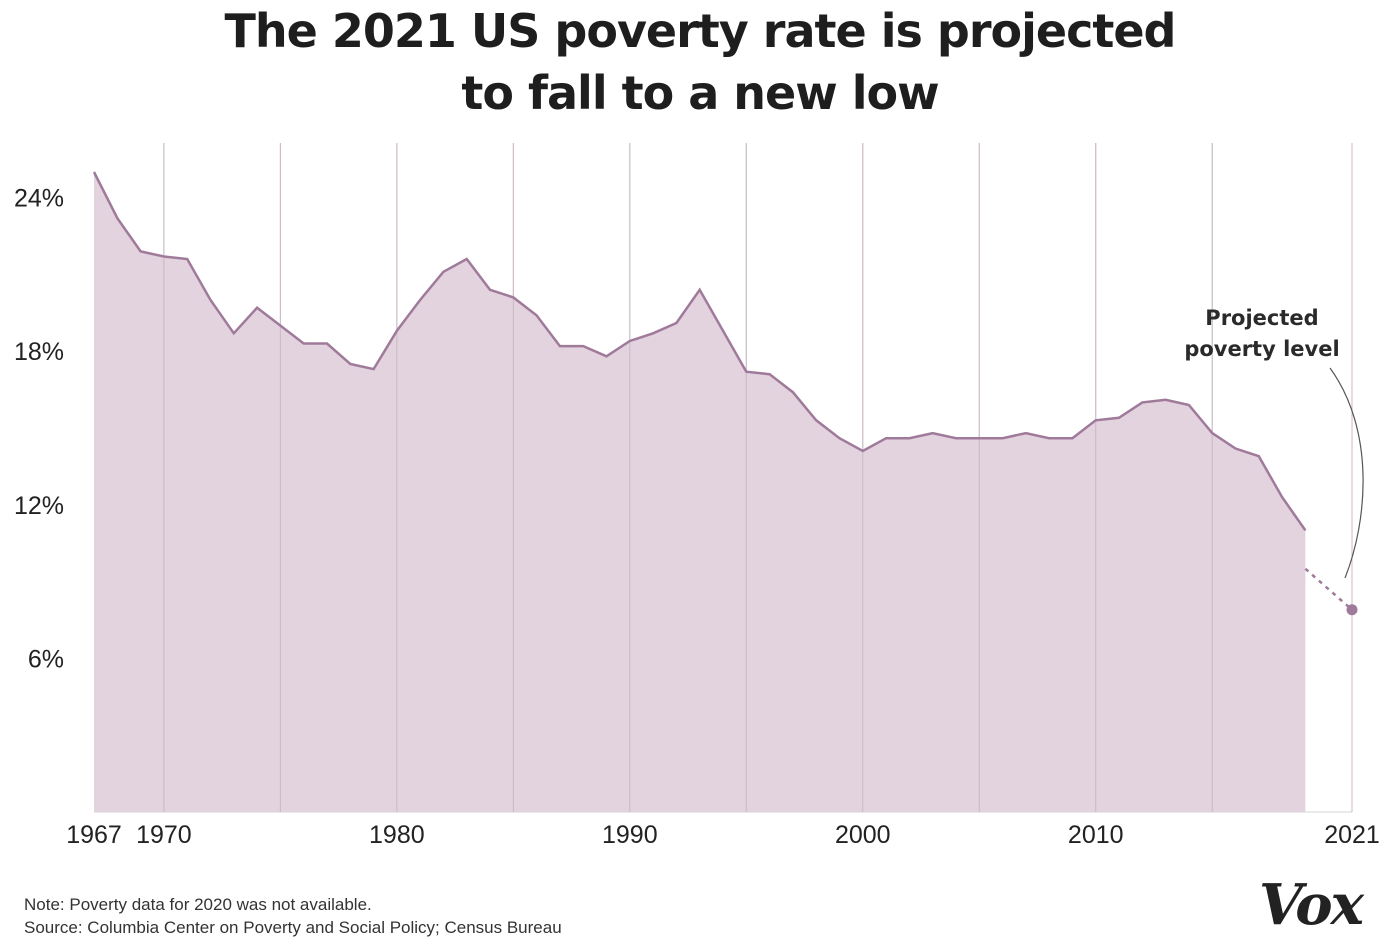 The image size is (1400, 951). What do you see at coordinates (1352, 610) in the screenshot?
I see `projection-point` at bounding box center [1352, 610].